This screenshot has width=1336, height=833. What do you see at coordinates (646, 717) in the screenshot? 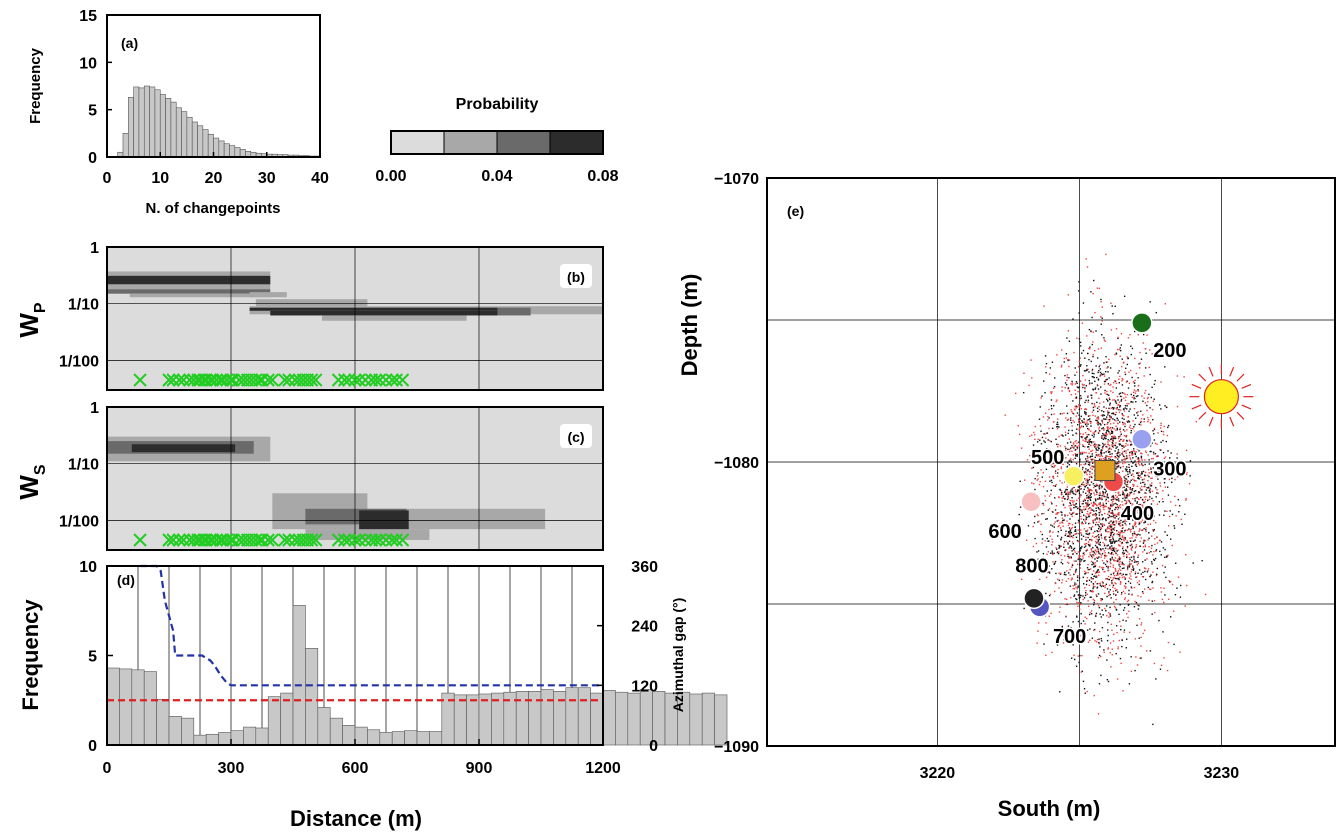
I see `distance-bar` at bounding box center [646, 717].